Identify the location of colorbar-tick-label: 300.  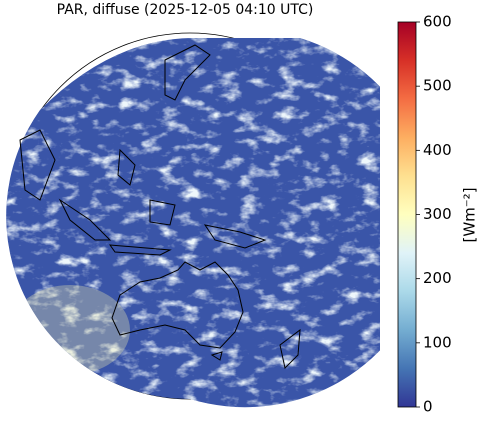
(437, 214).